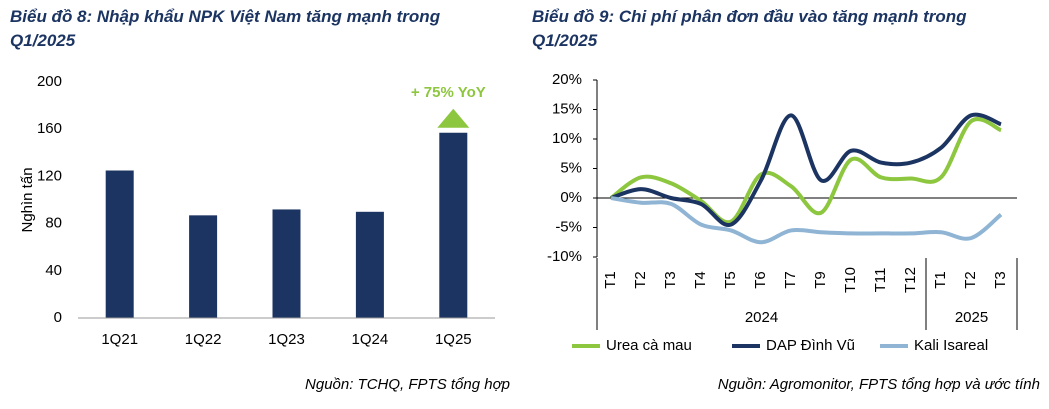 The width and height of the screenshot is (1049, 409). What do you see at coordinates (567, 108) in the screenshot?
I see `y-tick-label: 15%` at bounding box center [567, 108].